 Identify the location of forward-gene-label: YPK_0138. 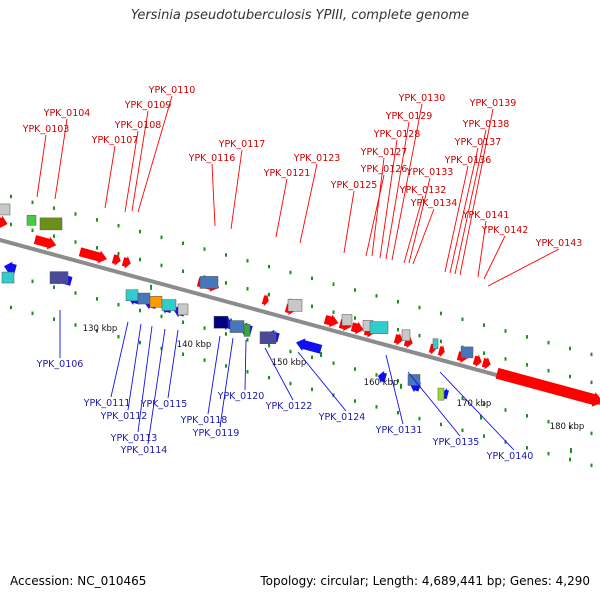
(486, 124).